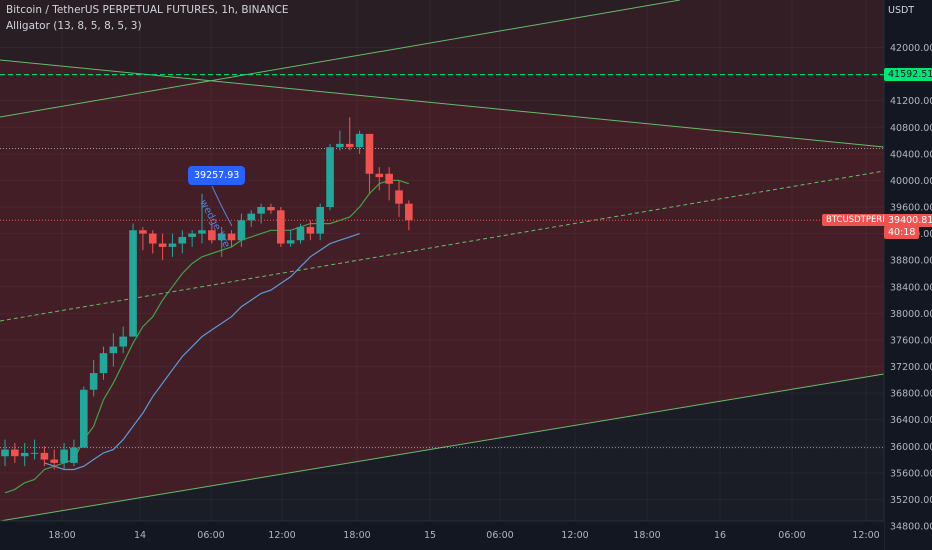 The image size is (932, 550). I want to click on price-tick-label: 34800.00, so click(911, 527).